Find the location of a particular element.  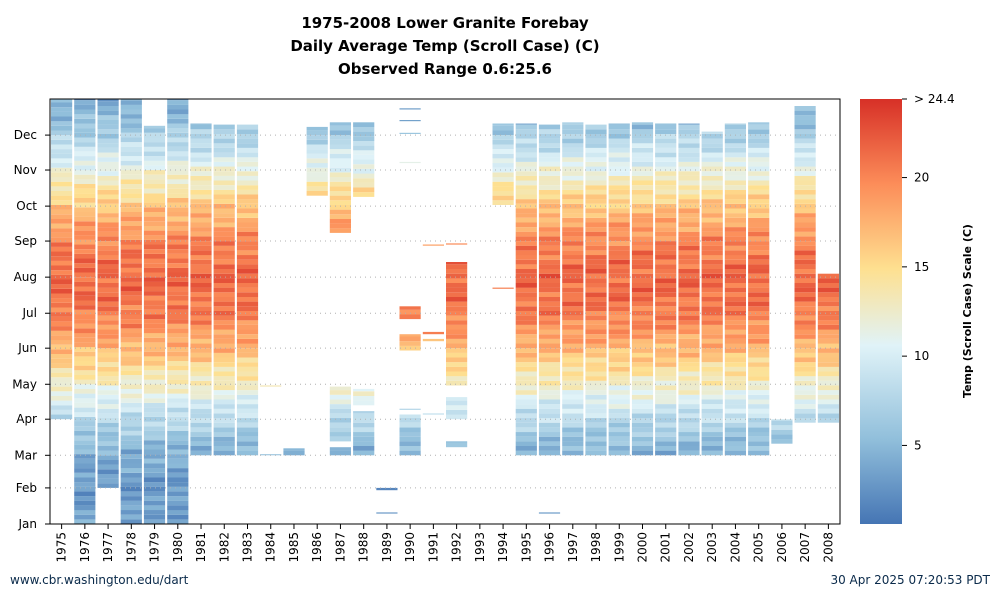

x-tick-label: 1992 is located at coordinates (457, 547).